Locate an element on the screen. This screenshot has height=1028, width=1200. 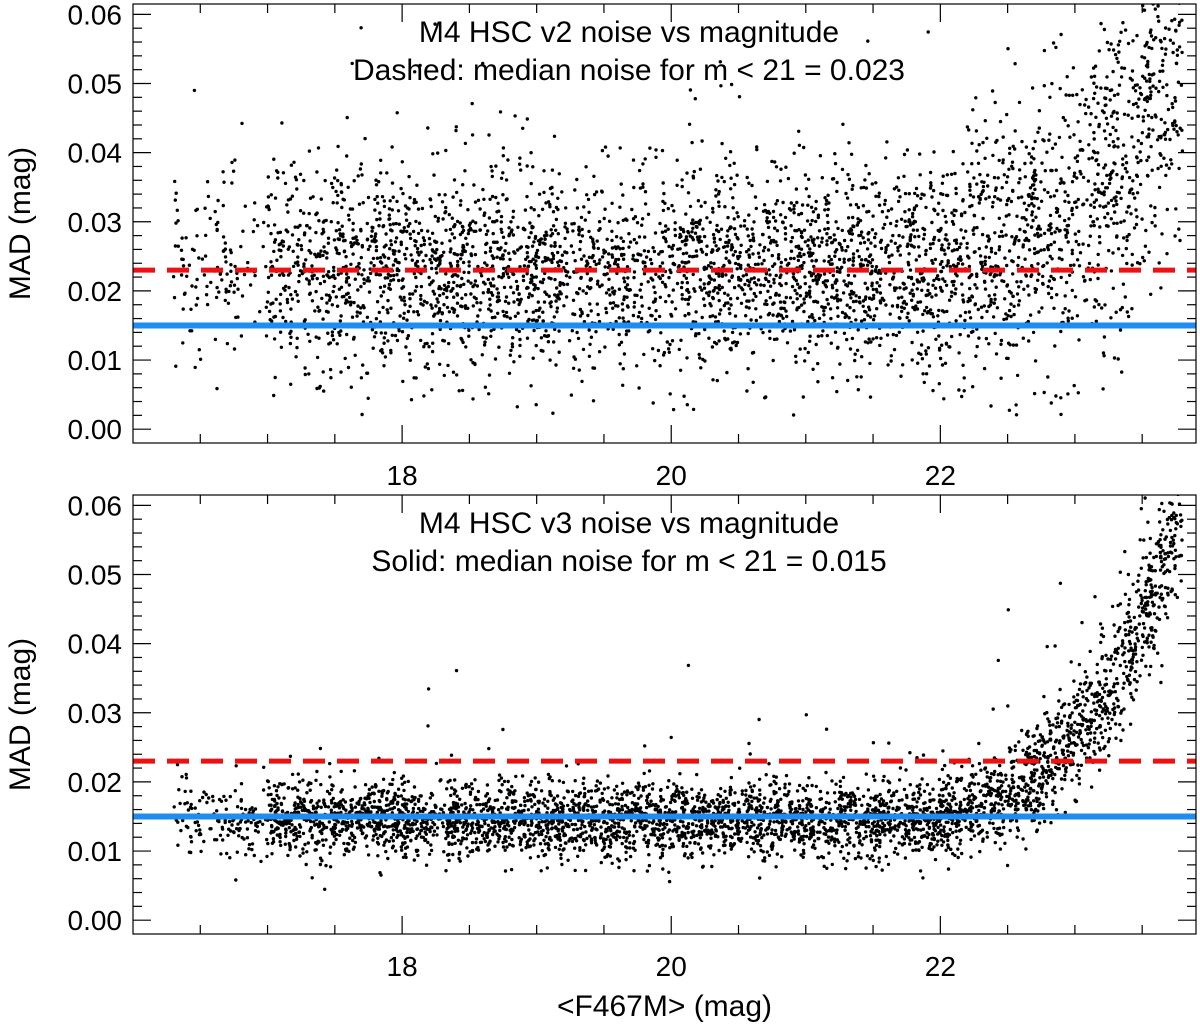
plot-subtitle-v2: Dashed: median noise for m < 21 = 0.023 is located at coordinates (629, 70).